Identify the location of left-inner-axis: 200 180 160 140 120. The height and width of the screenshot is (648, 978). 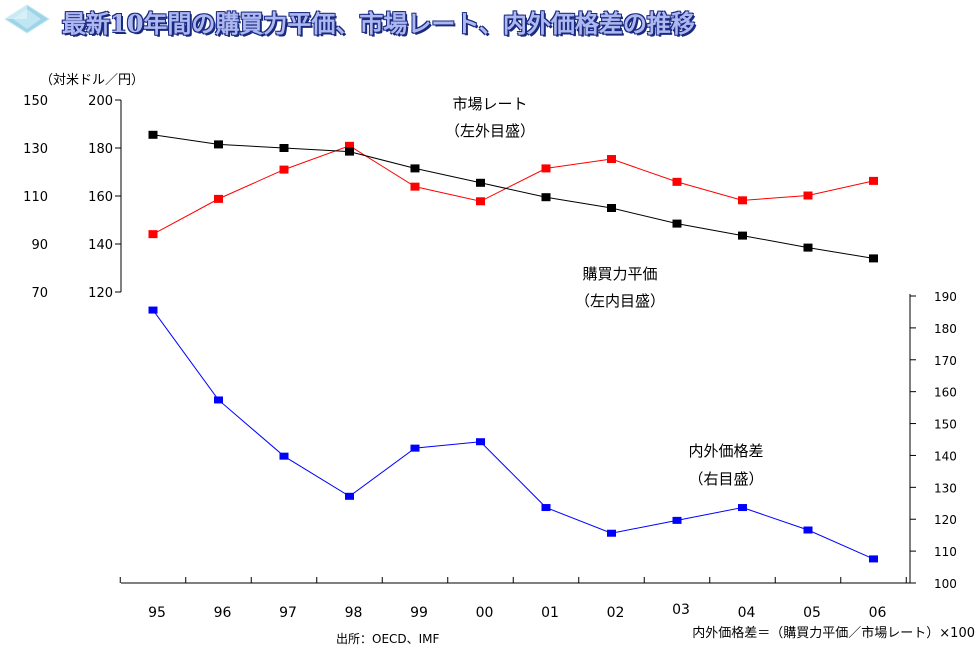
(104, 197).